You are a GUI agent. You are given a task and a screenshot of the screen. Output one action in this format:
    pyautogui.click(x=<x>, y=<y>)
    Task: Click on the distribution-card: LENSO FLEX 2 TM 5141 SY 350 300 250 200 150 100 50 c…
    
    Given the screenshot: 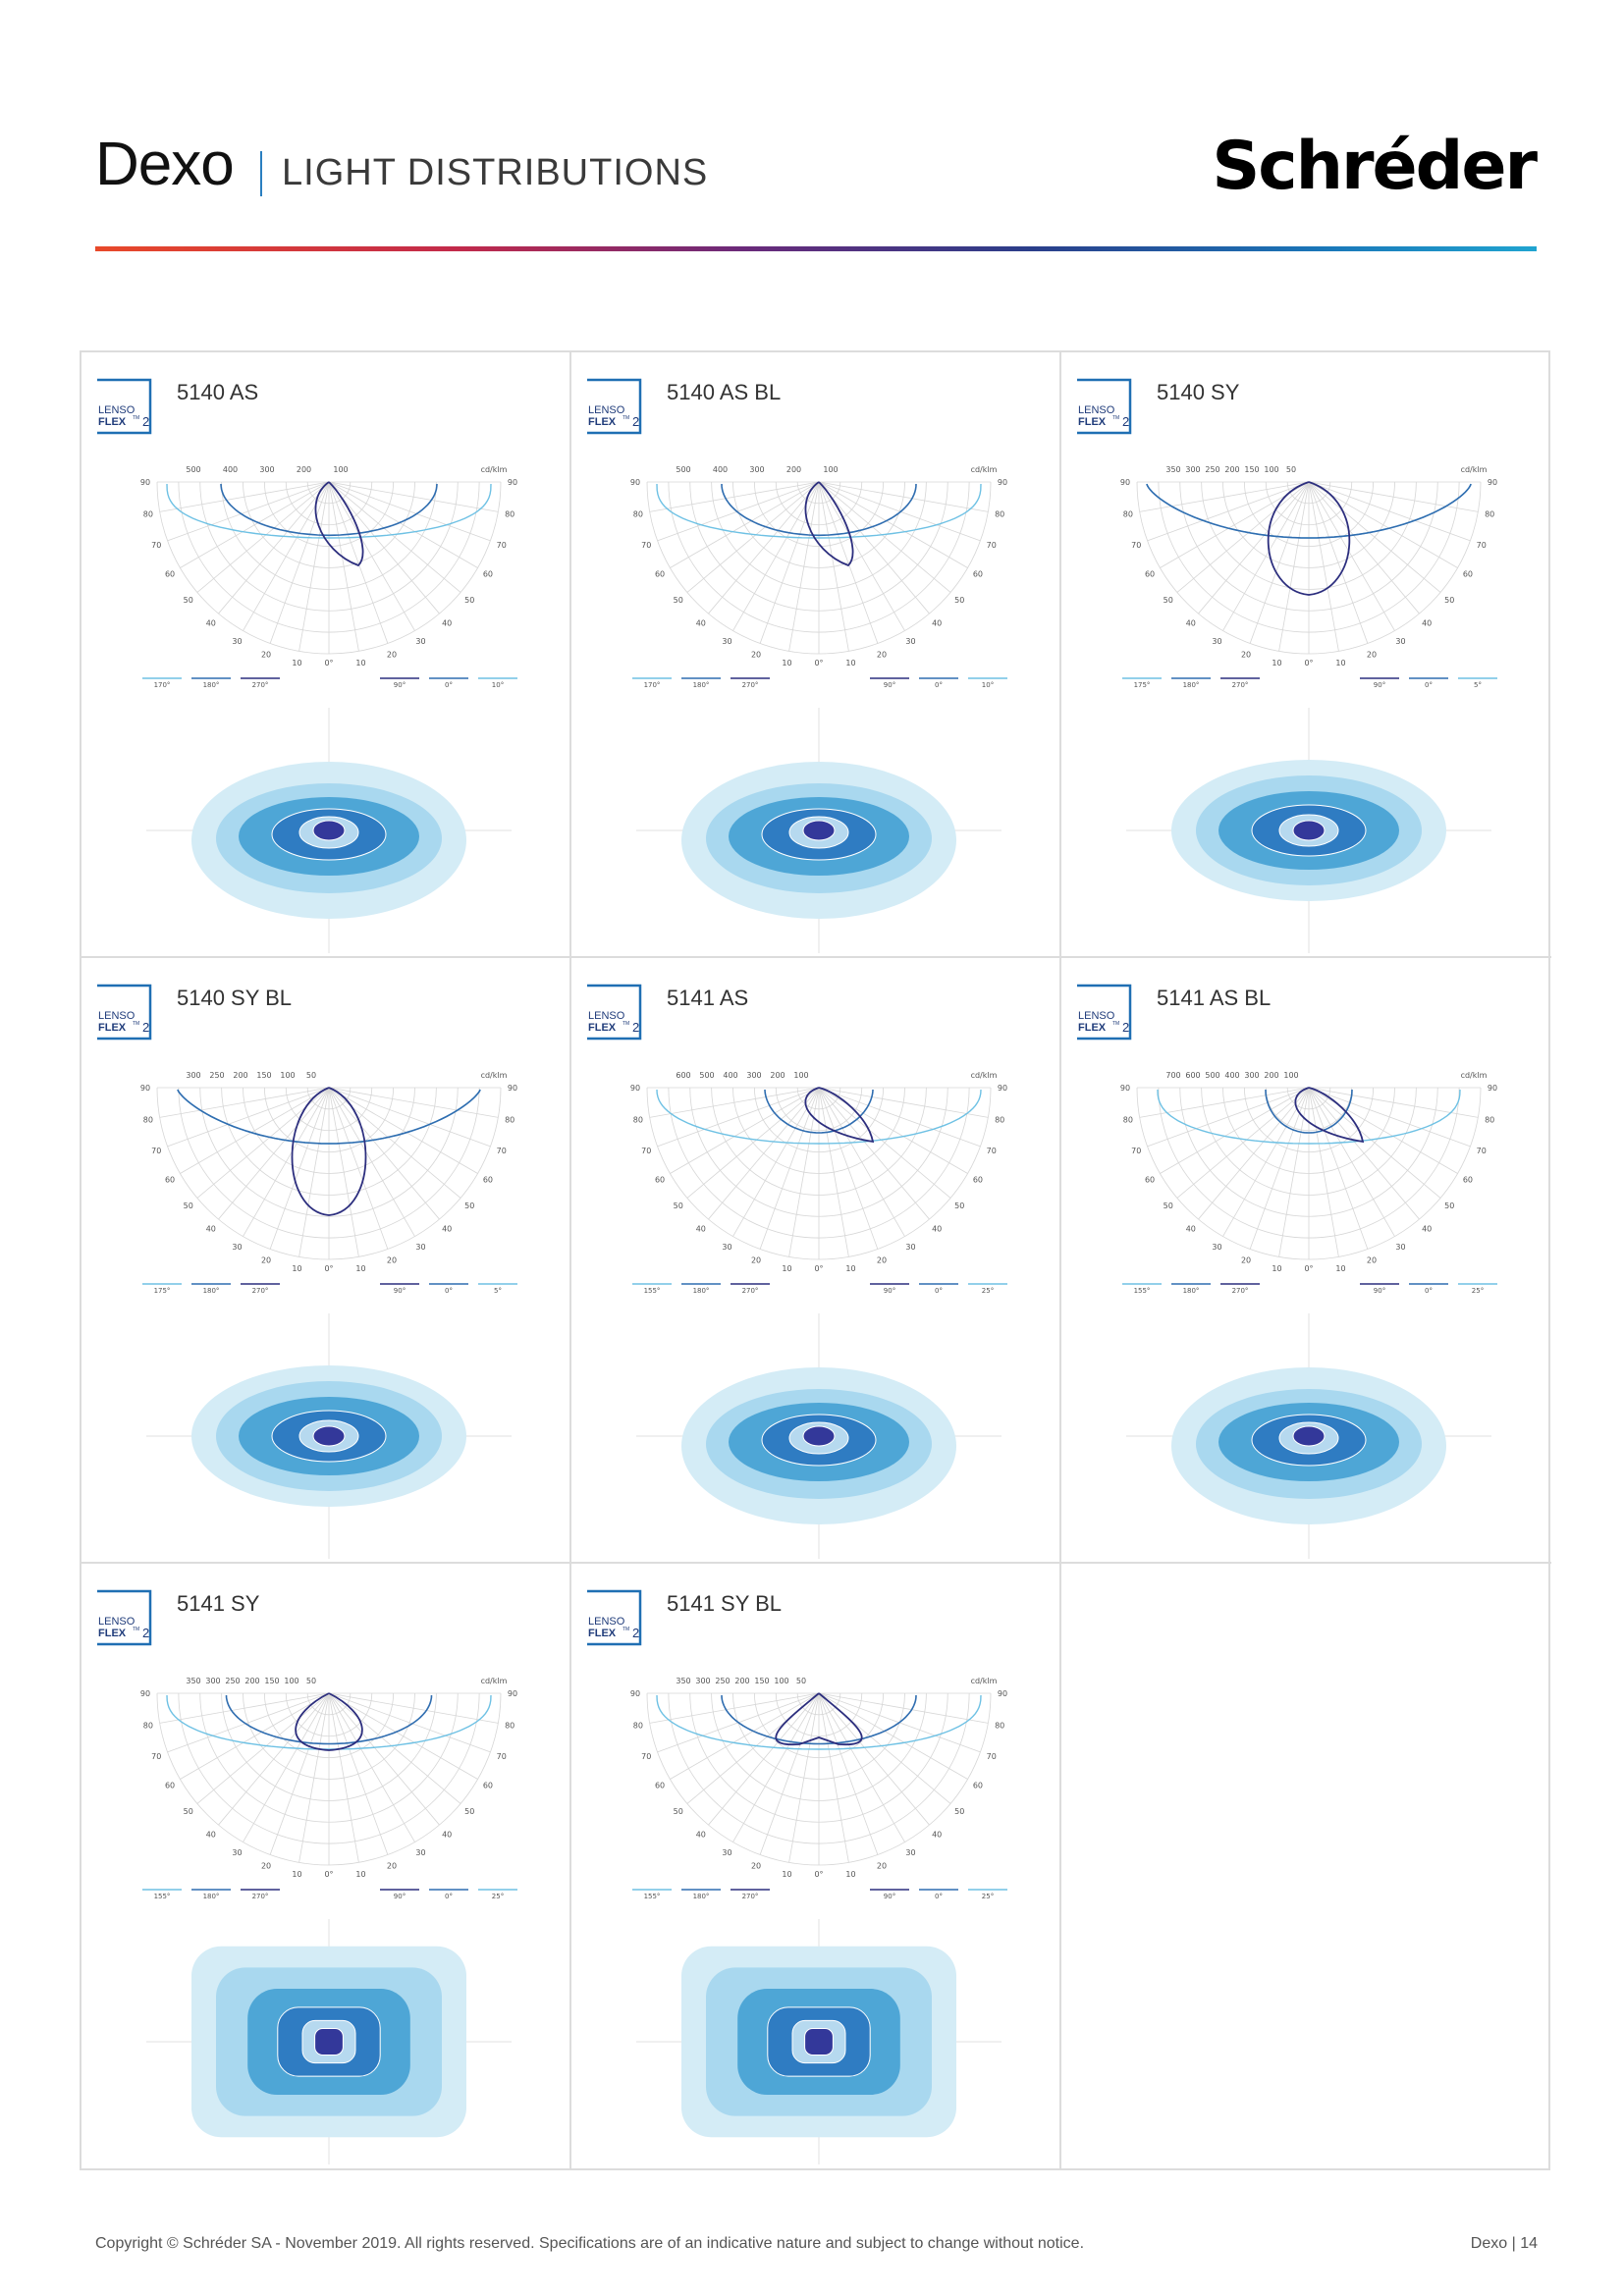 What is the action you would take?
    pyautogui.click(x=326, y=1867)
    